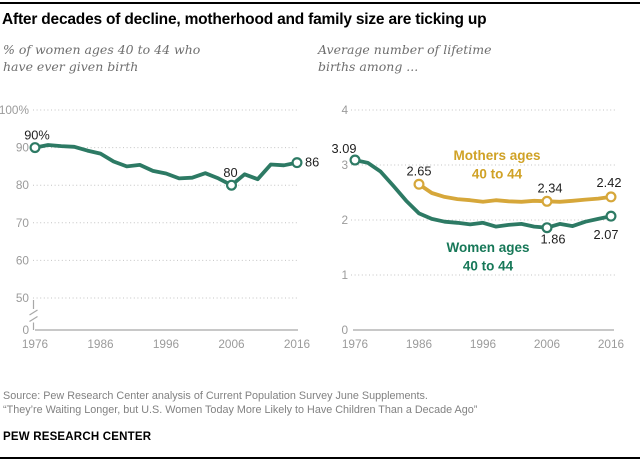 This screenshot has height=462, width=640. Describe the element at coordinates (419, 170) in the screenshot. I see `data-point-label: 2.65` at that location.